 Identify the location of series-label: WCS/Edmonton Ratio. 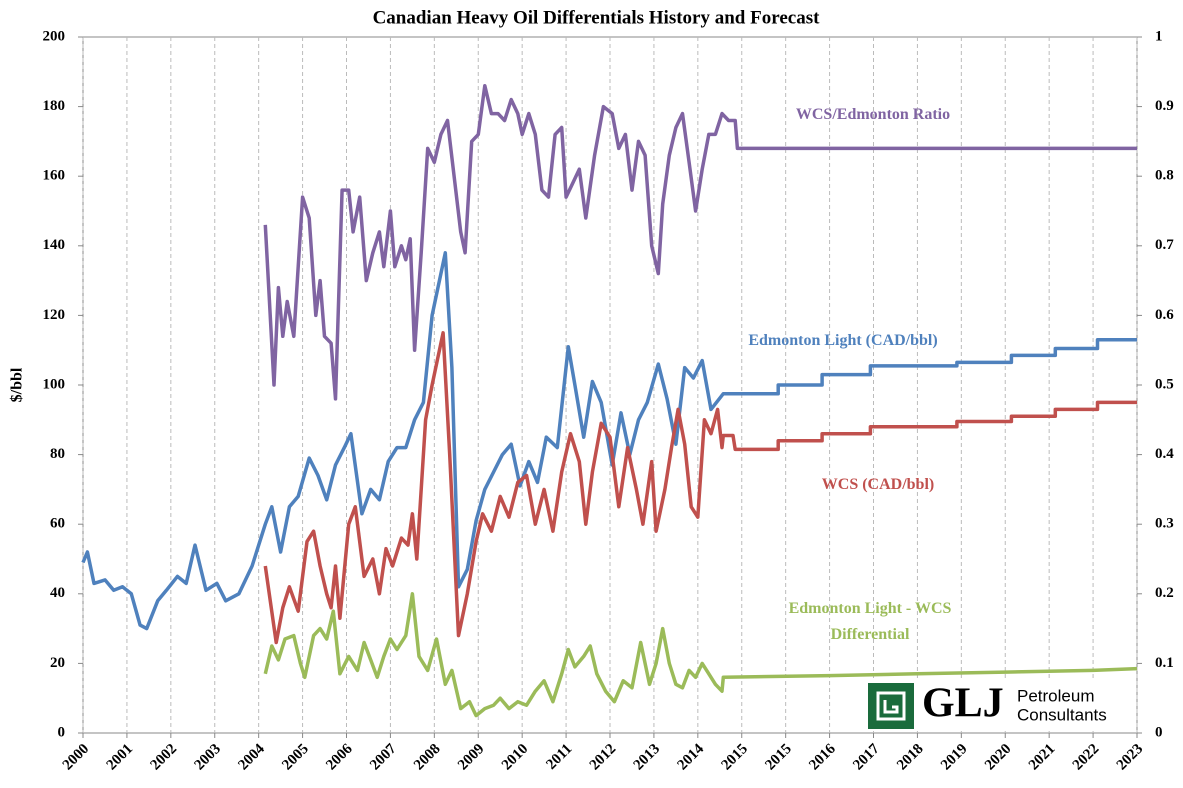
(873, 114).